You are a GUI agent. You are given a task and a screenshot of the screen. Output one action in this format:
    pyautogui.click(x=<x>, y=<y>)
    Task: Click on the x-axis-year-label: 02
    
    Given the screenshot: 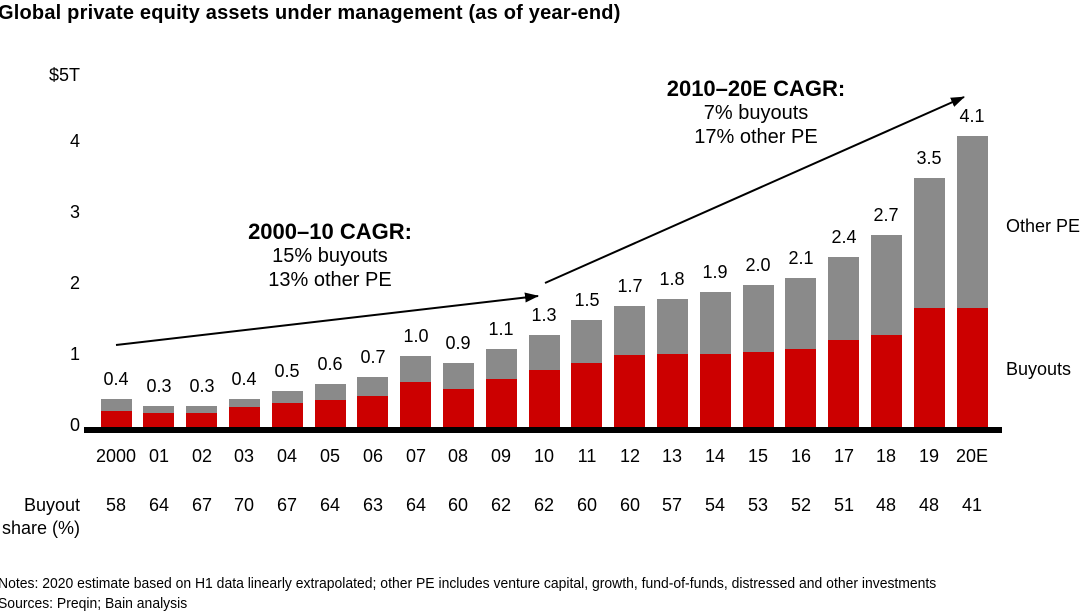 What is the action you would take?
    pyautogui.click(x=202, y=456)
    